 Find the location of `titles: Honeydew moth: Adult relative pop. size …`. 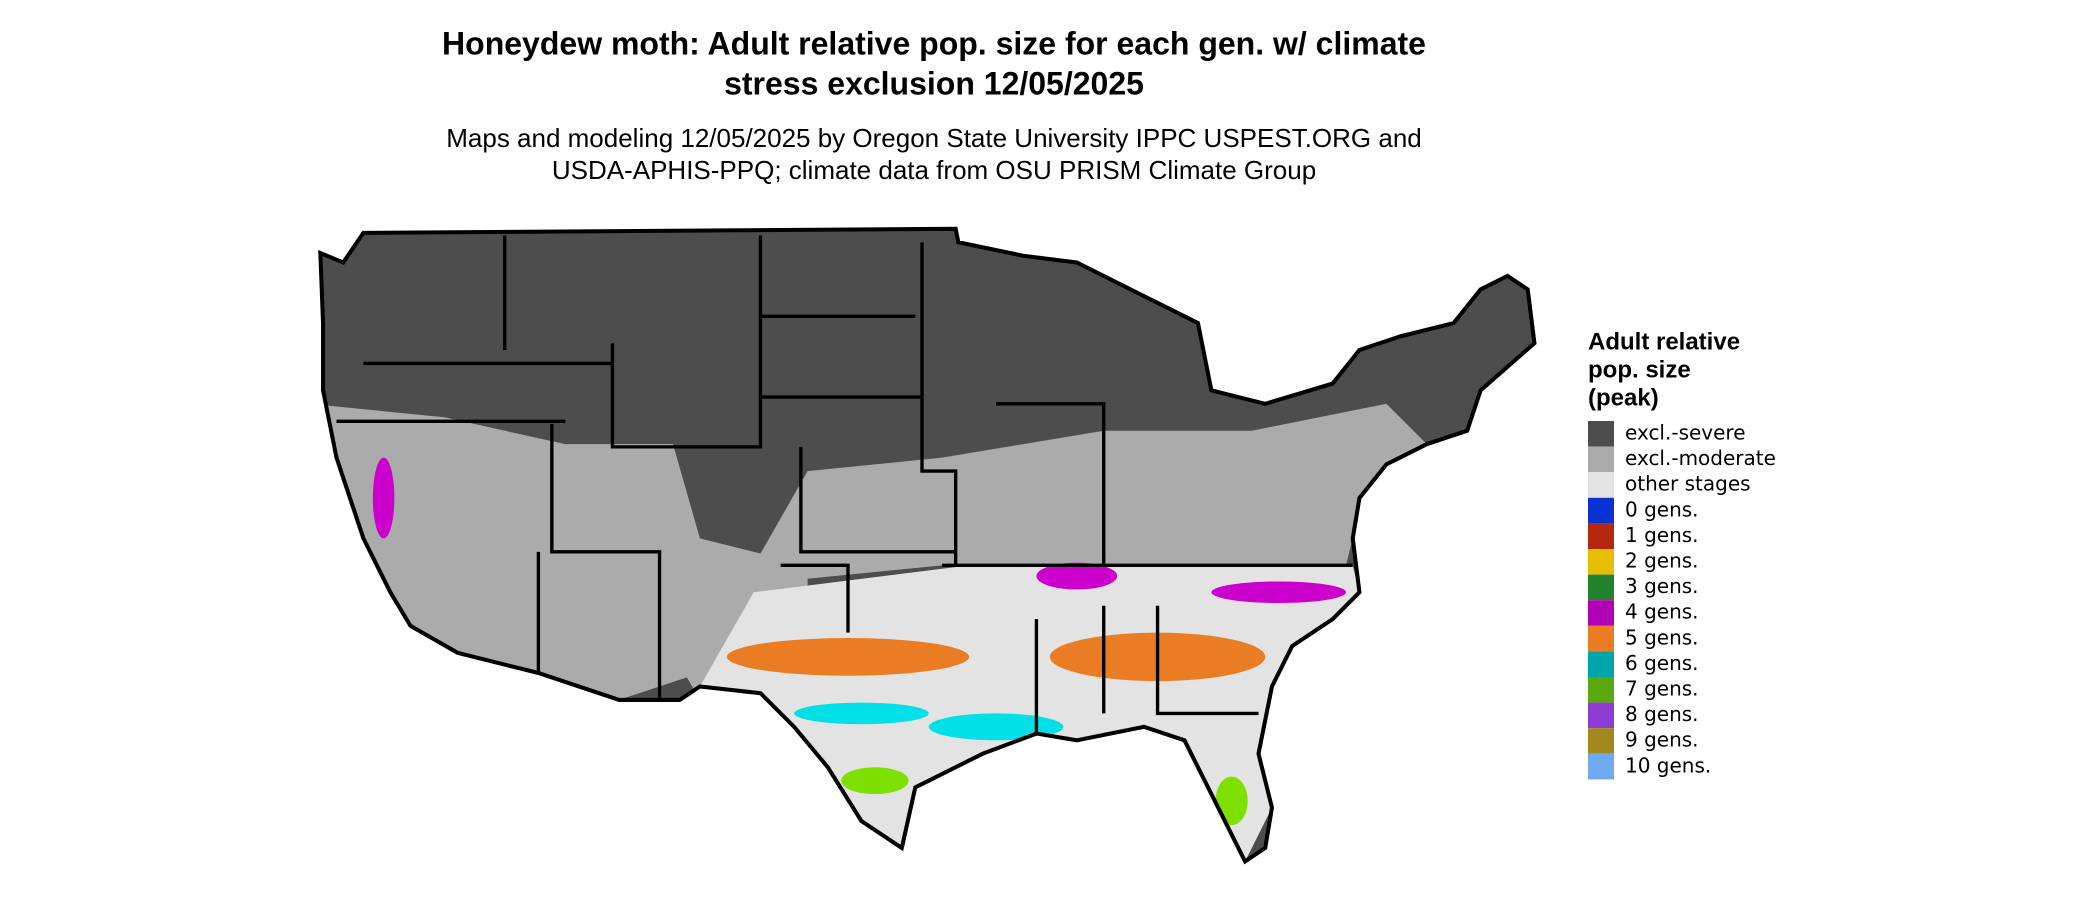

titles: Honeydew moth: Adult relative pop. size … is located at coordinates (934, 104).